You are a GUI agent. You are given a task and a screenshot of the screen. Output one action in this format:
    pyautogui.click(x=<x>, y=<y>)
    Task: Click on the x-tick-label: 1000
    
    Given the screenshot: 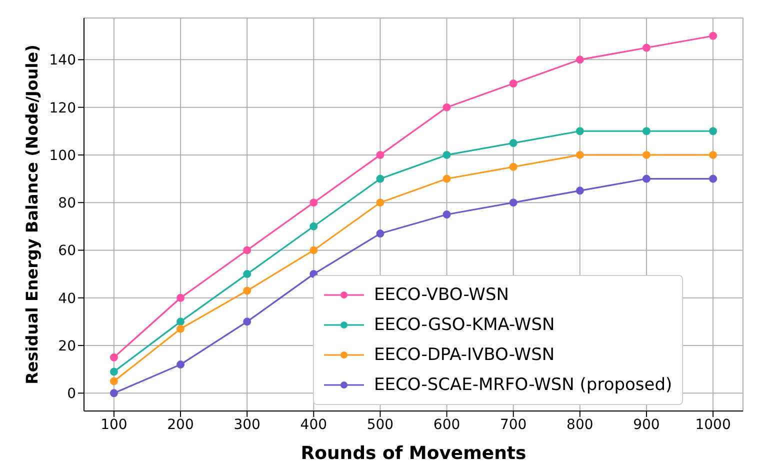 What is the action you would take?
    pyautogui.click(x=713, y=424)
    